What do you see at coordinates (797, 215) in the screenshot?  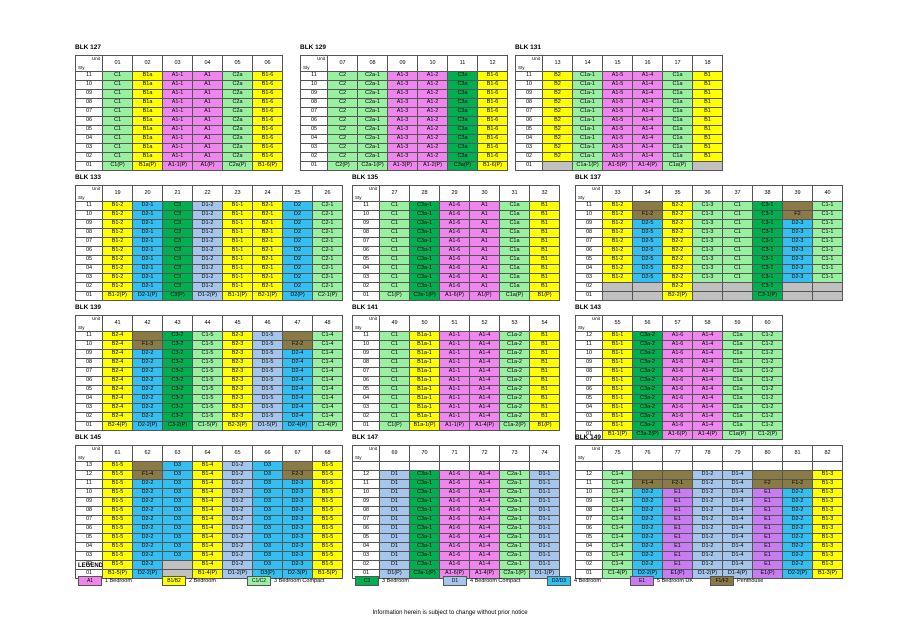 I see `unit-cell: F2` at bounding box center [797, 215].